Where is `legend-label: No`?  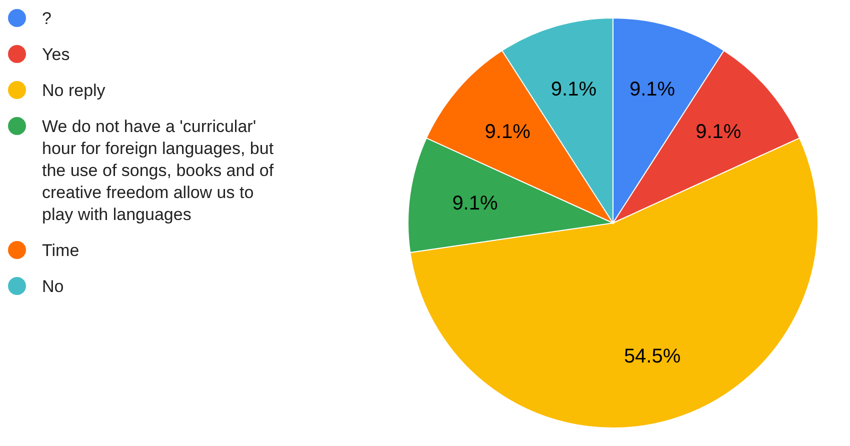
legend-label: No is located at coordinates (53, 287).